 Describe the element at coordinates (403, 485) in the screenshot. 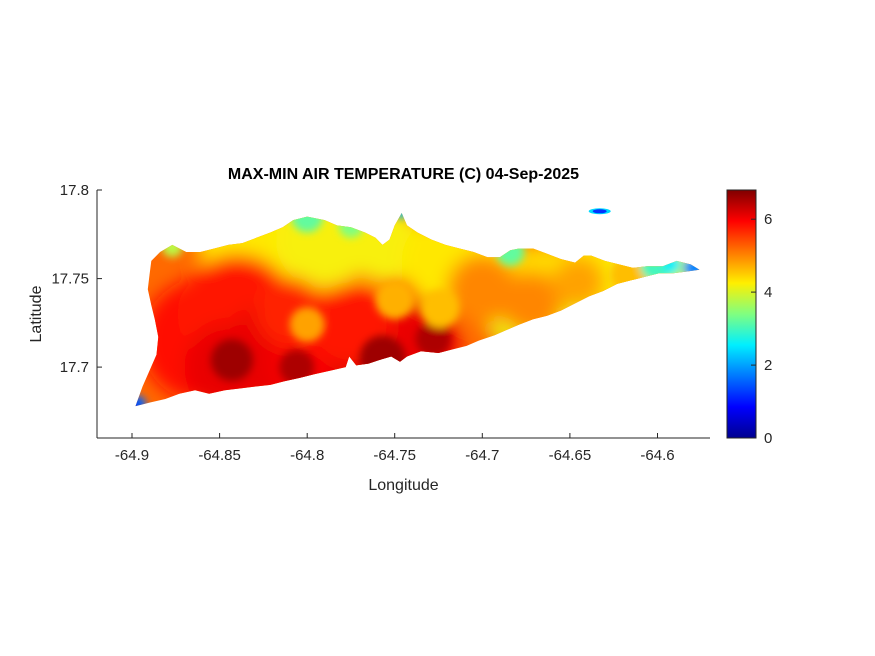

I see `x-axis-label: Longitude` at that location.